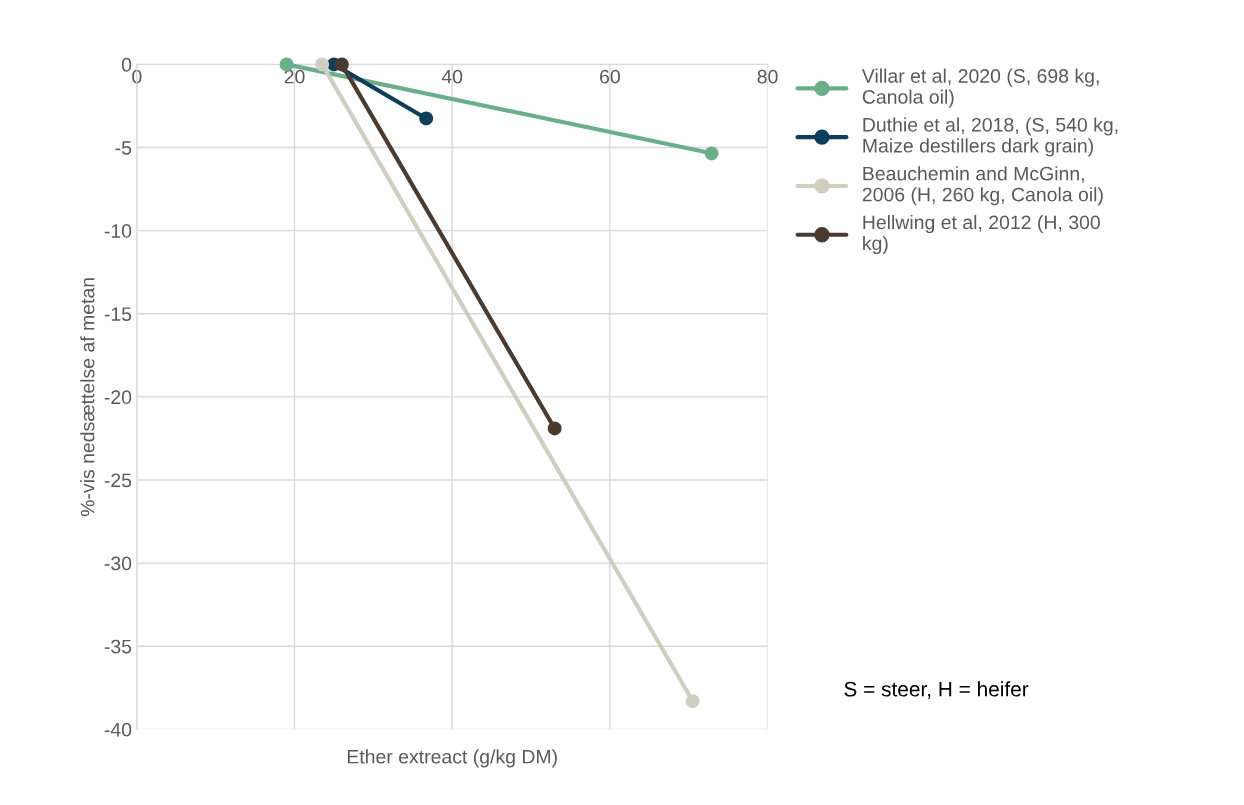  What do you see at coordinates (137, 76) in the screenshot?
I see `x-tick-label: 0` at bounding box center [137, 76].